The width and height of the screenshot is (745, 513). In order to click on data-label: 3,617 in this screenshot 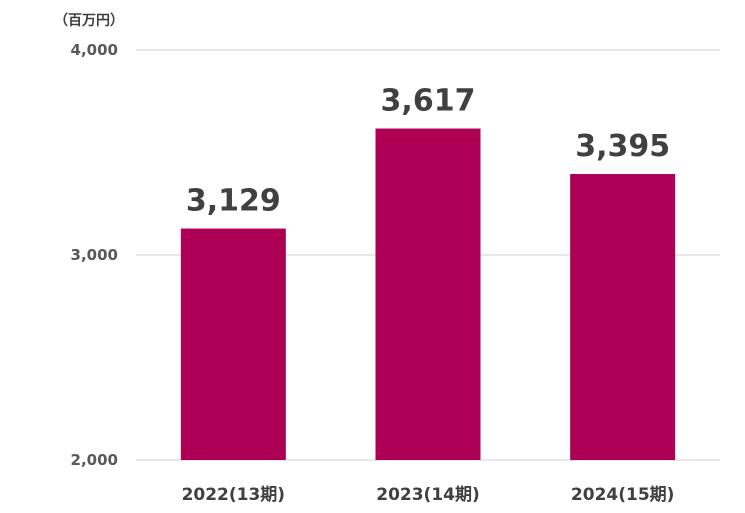, I will do `click(428, 101)`.